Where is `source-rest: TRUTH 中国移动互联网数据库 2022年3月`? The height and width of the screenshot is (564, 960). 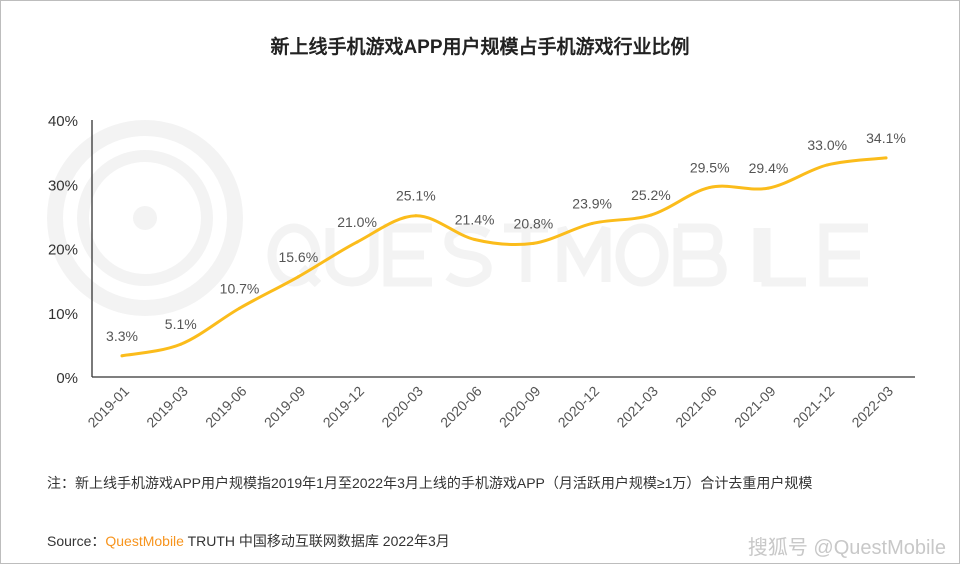 source-rest: TRUTH 中国移动互联网数据库 2022年3月 is located at coordinates (316, 541).